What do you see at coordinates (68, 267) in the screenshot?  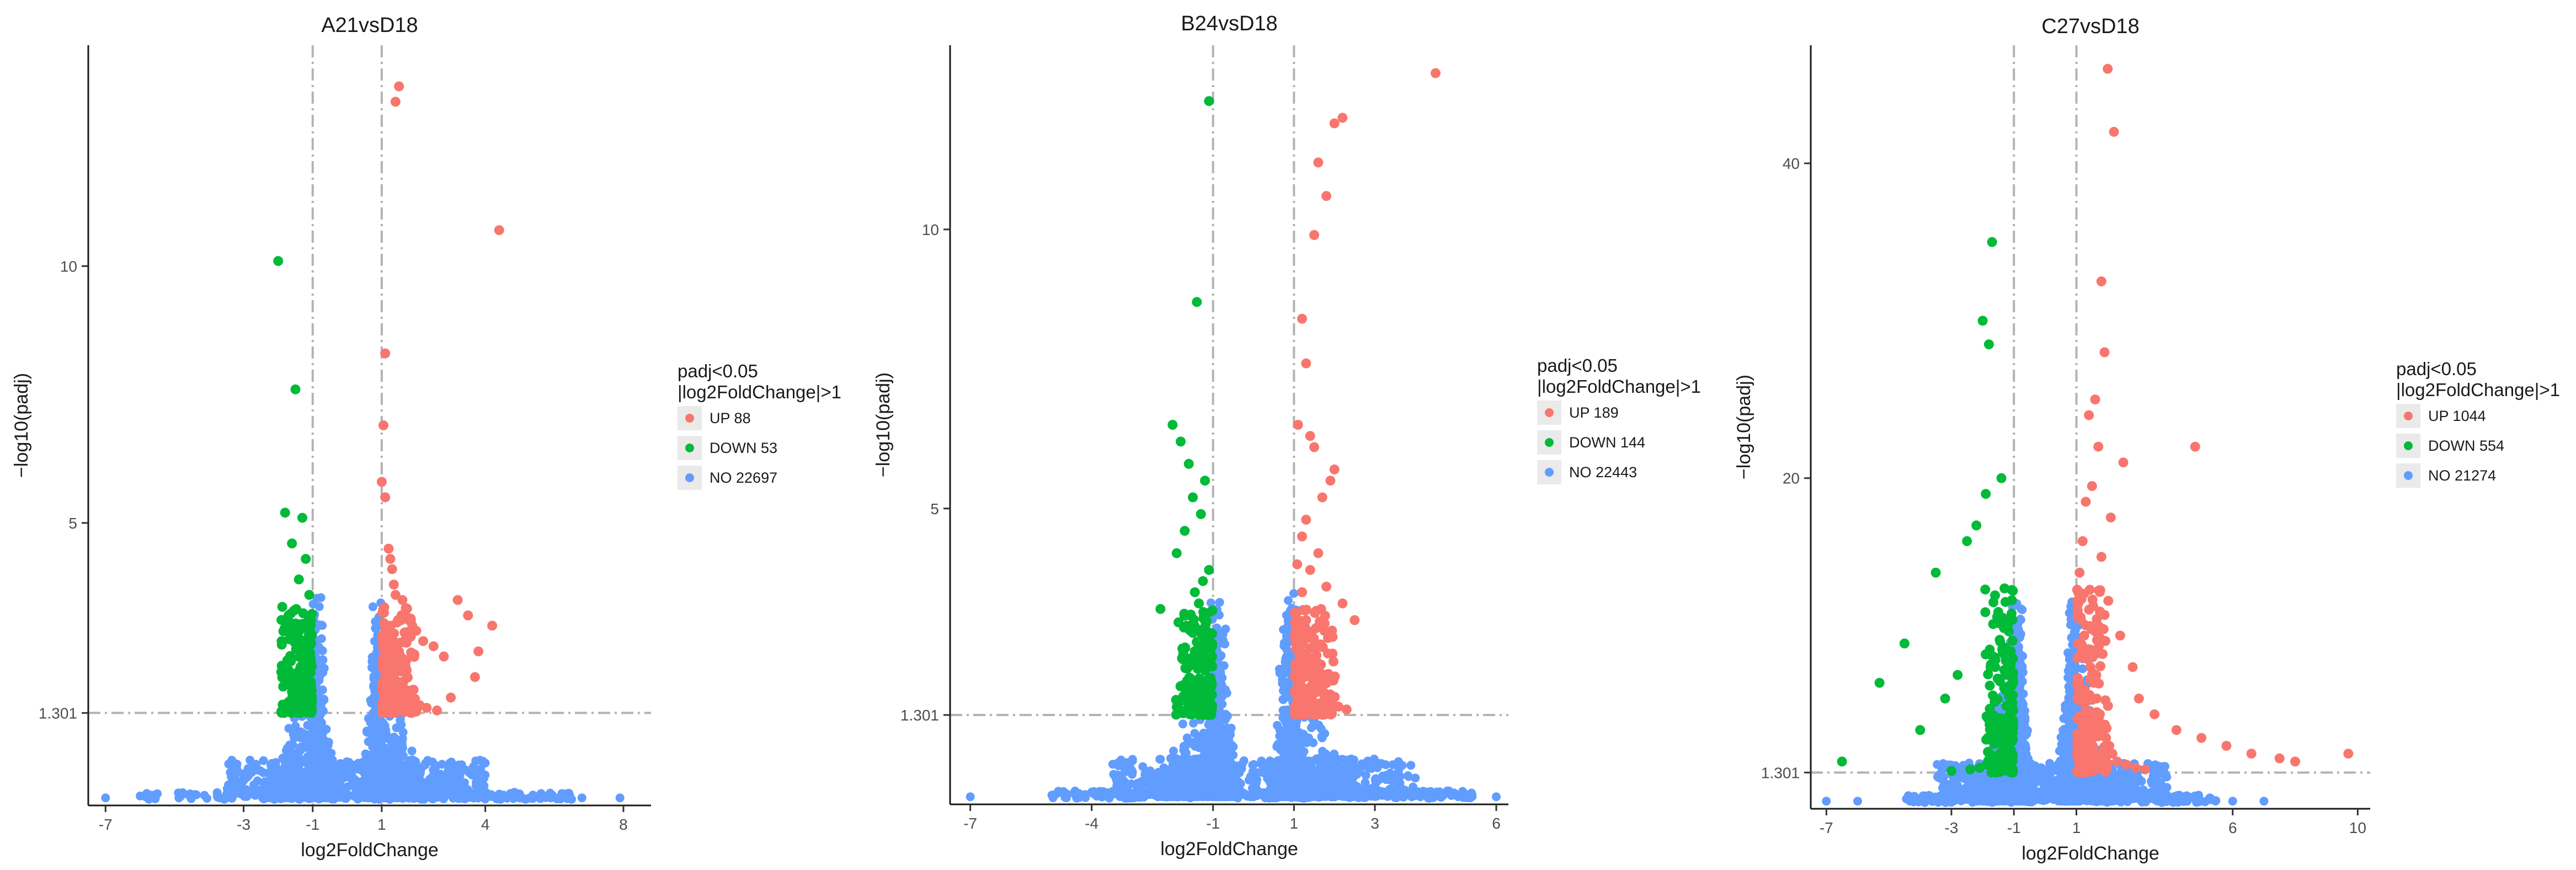 I see `y-tick-label: 10` at bounding box center [68, 267].